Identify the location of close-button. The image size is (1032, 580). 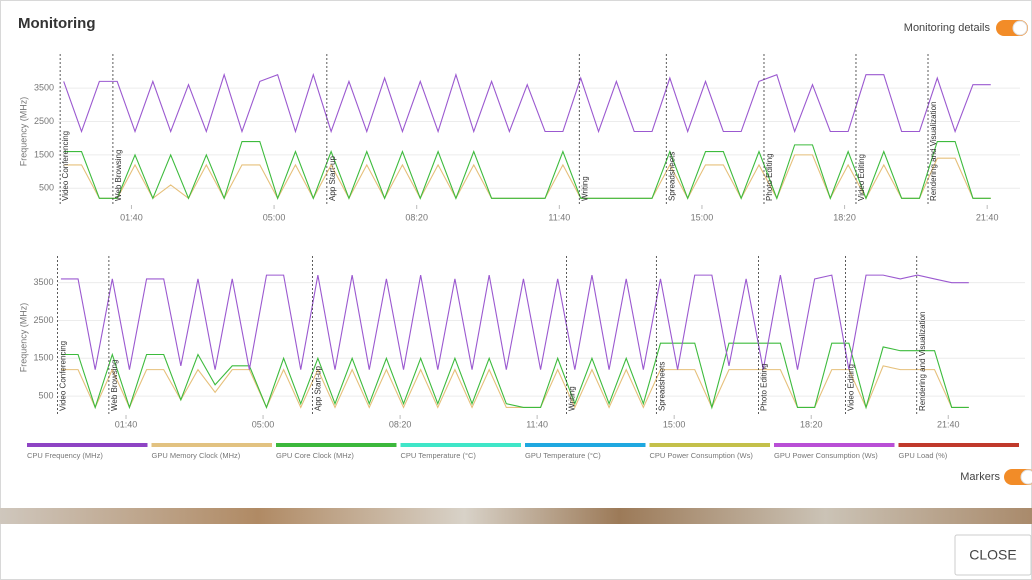
(993, 555).